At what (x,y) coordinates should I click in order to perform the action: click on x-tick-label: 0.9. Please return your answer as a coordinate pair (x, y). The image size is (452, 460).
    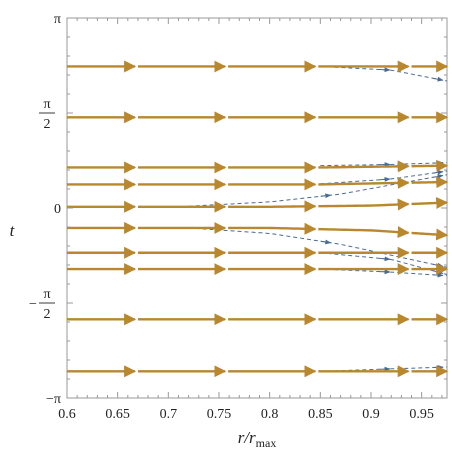
    Looking at the image, I should click on (371, 414).